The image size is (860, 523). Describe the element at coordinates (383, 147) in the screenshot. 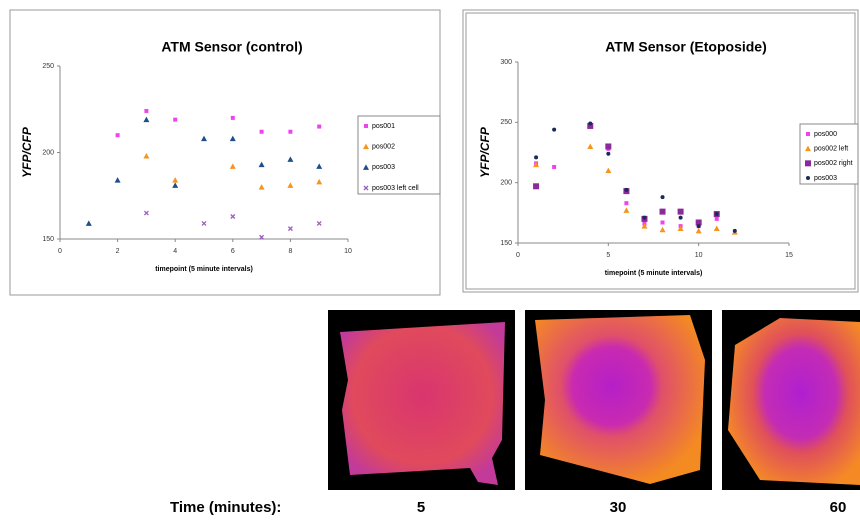

I see `legend-label: pos002` at that location.